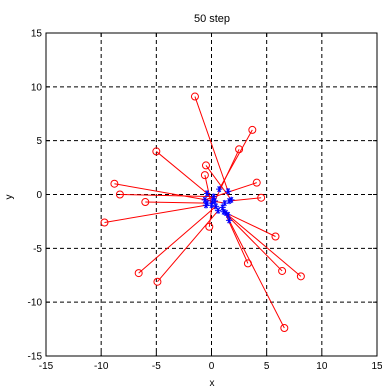 The height and width of the screenshot is (389, 382). What do you see at coordinates (46, 366) in the screenshot?
I see `x-tick-label: -15` at bounding box center [46, 366].